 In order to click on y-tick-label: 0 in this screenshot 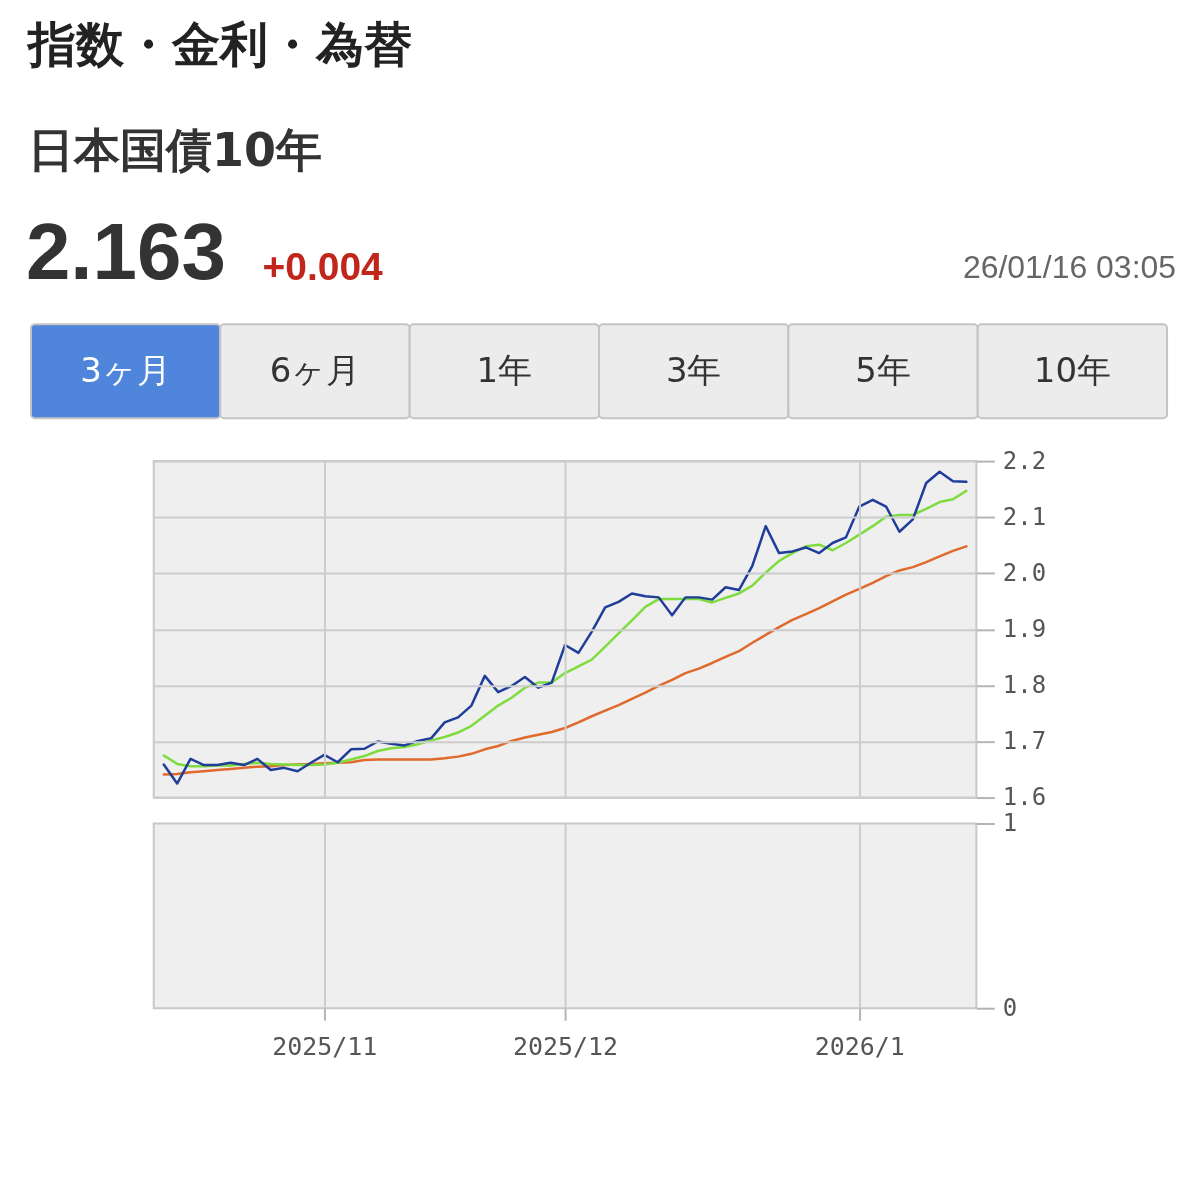, I will do `click(1010, 1007)`.